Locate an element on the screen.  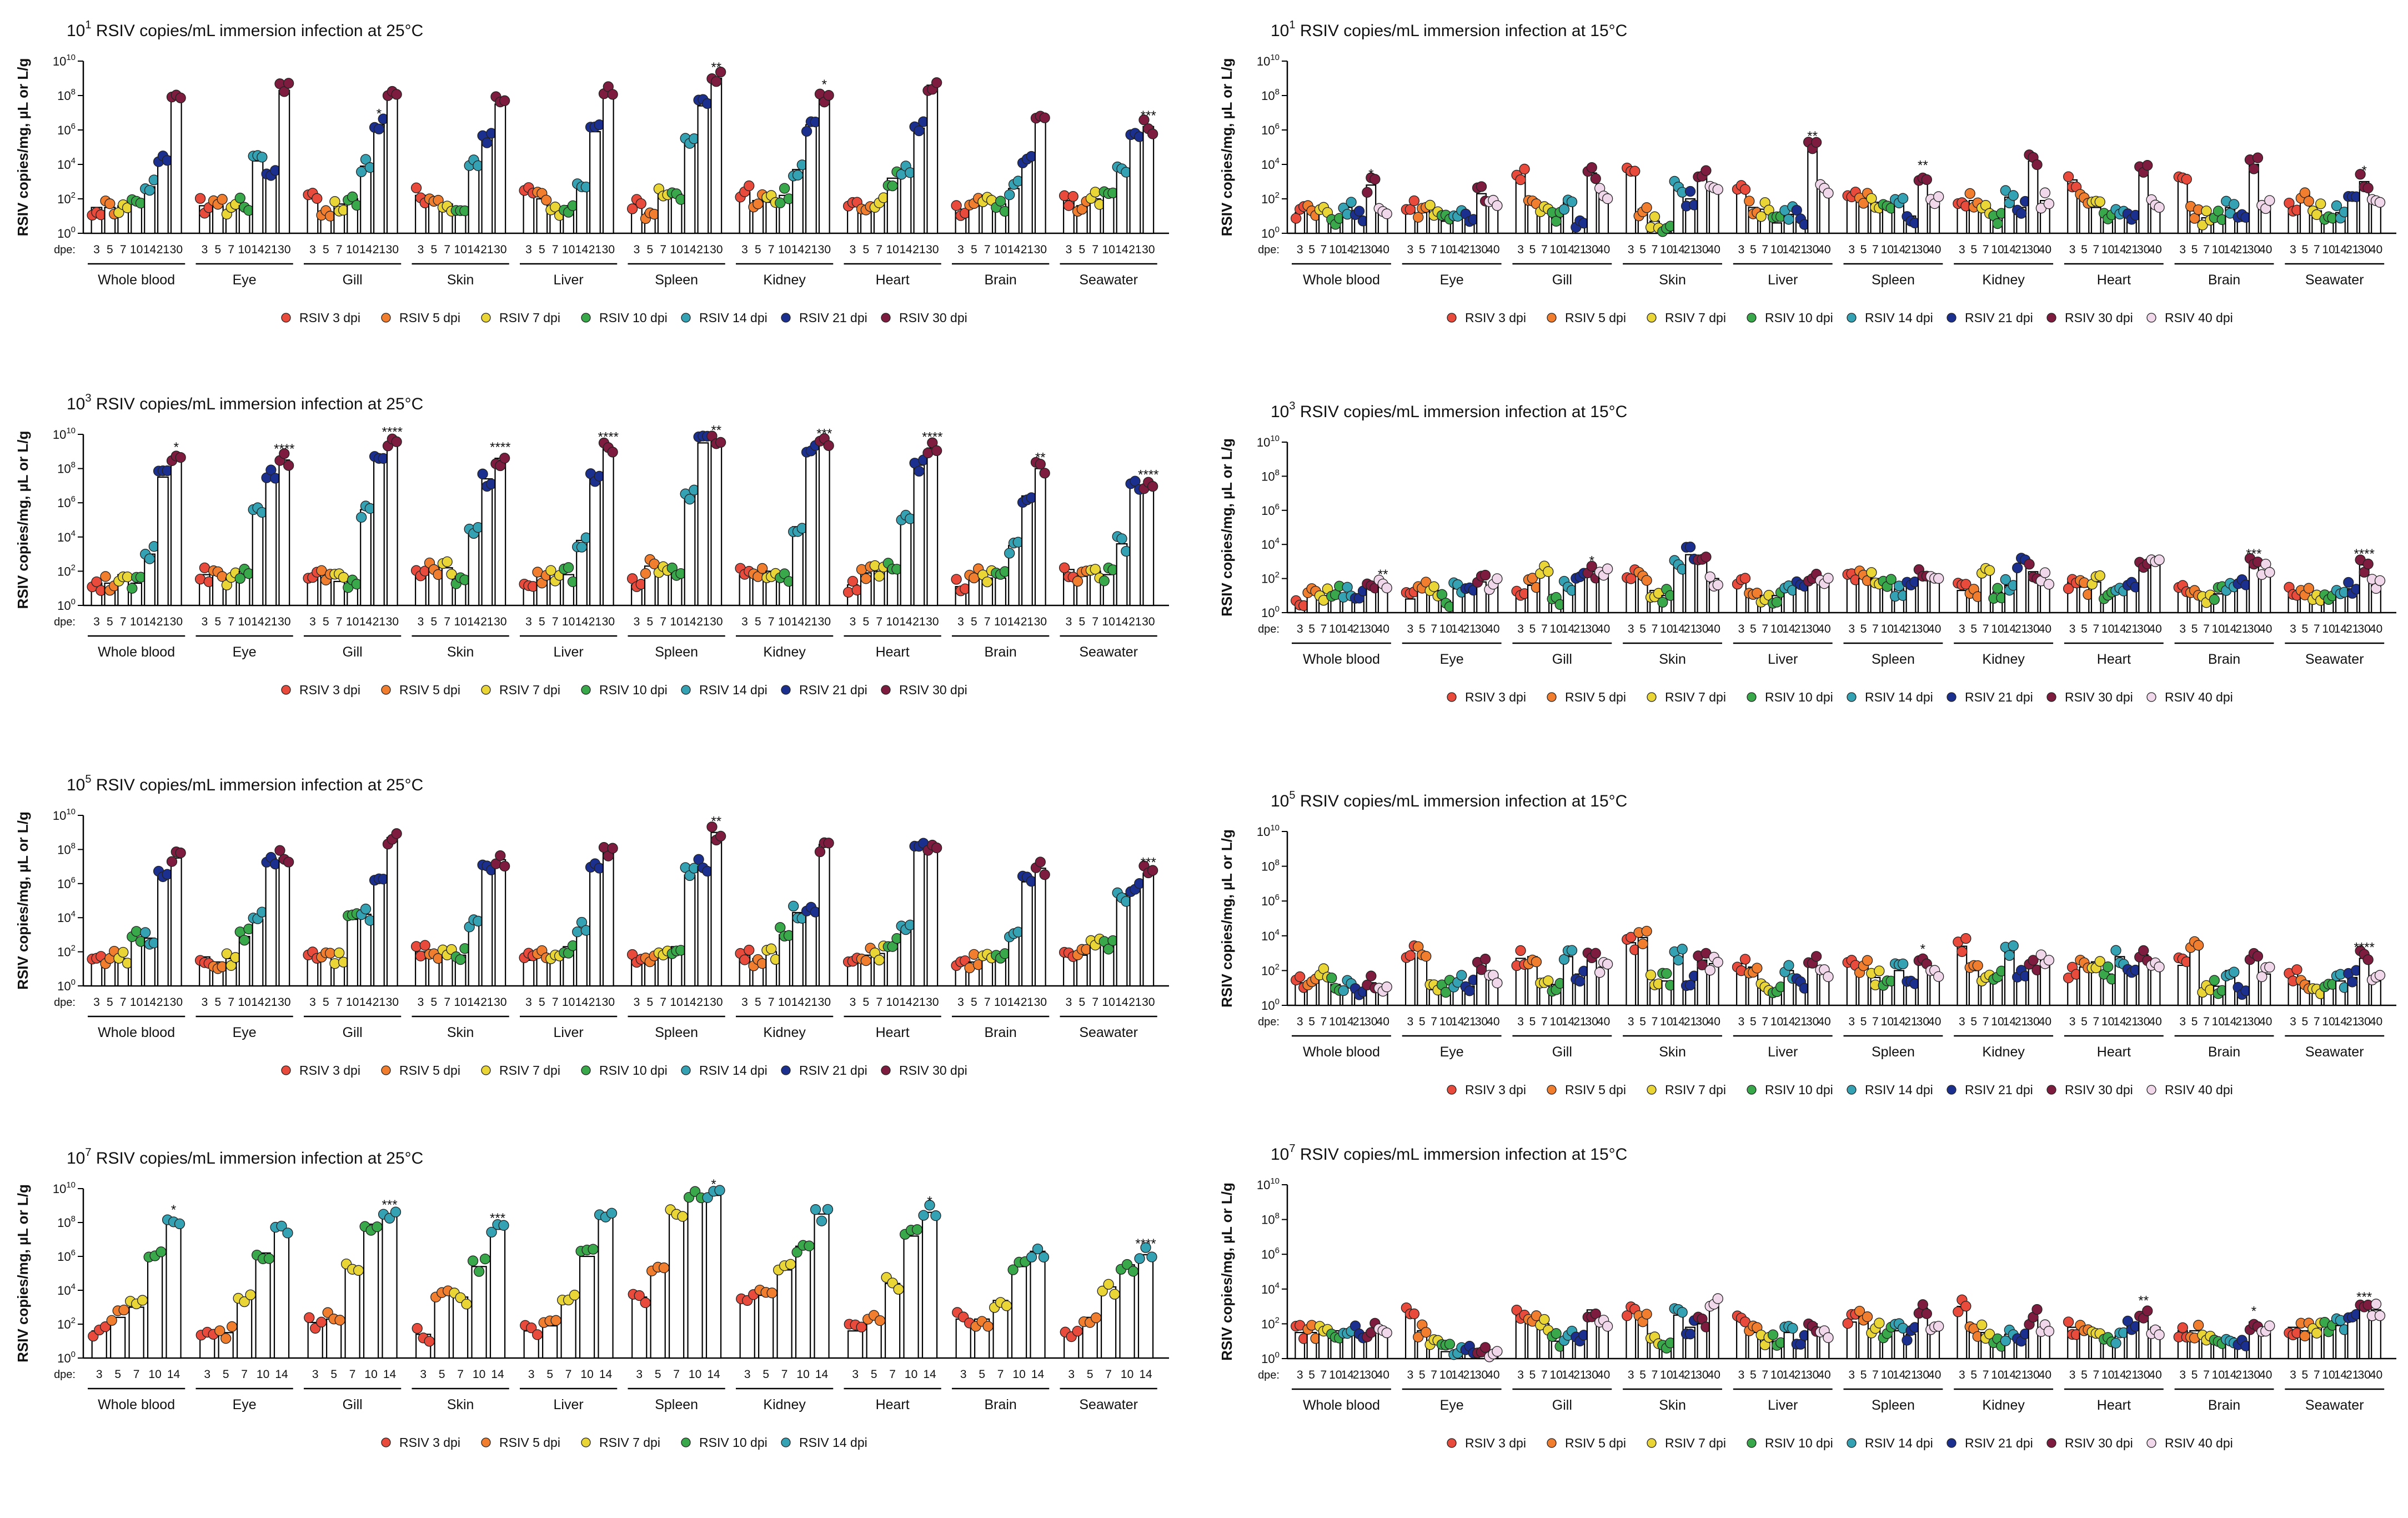
tissue-label: Liver is located at coordinates (1783, 1405).